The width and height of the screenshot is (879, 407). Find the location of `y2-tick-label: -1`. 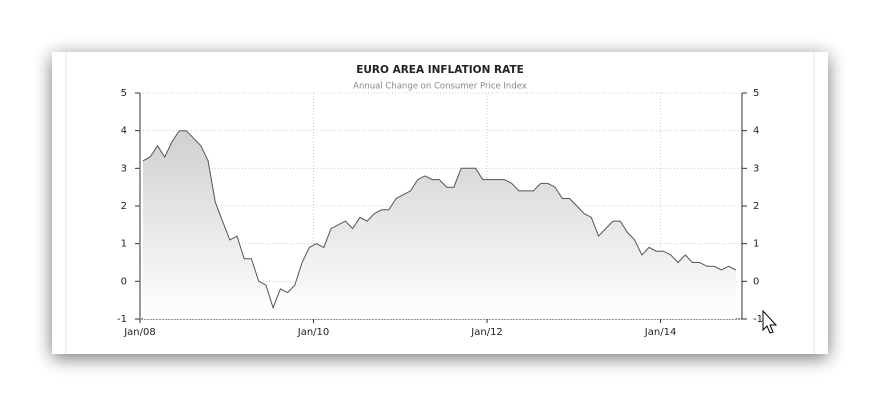

y2-tick-label: -1 is located at coordinates (758, 319).